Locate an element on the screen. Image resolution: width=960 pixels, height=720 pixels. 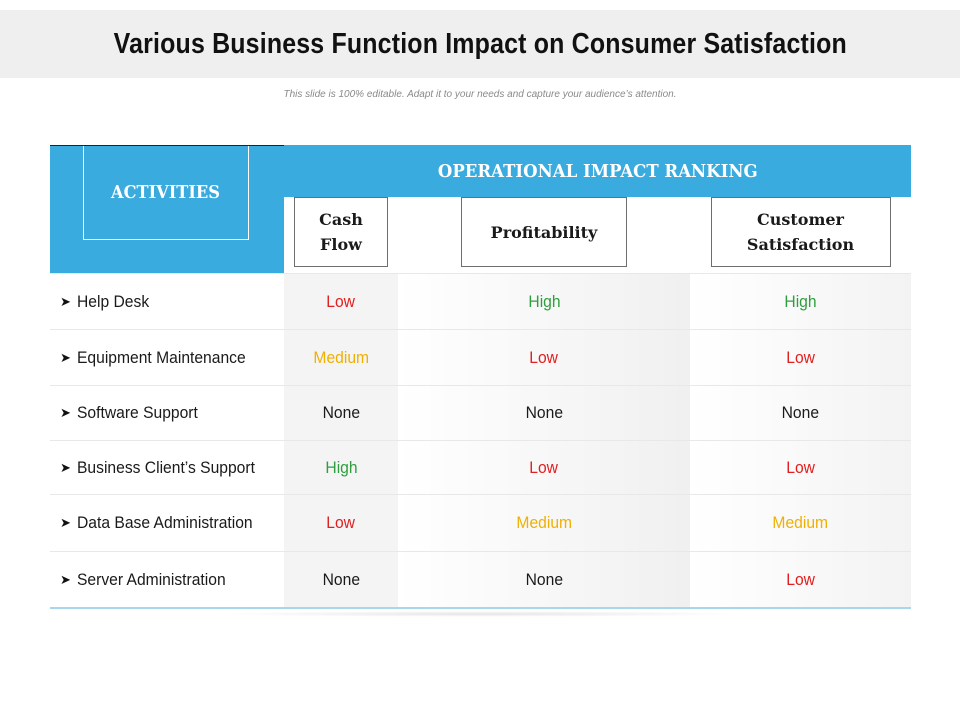
table-row: ➤ Business Client’s Support High Low Low is located at coordinates (480, 467).